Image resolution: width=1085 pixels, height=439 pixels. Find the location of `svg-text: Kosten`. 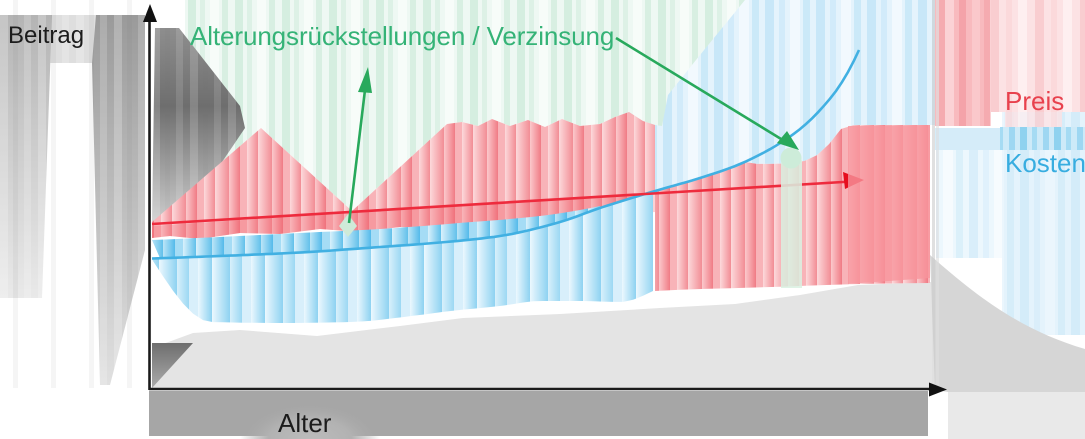

svg-text: Kosten is located at coordinates (1045, 163).